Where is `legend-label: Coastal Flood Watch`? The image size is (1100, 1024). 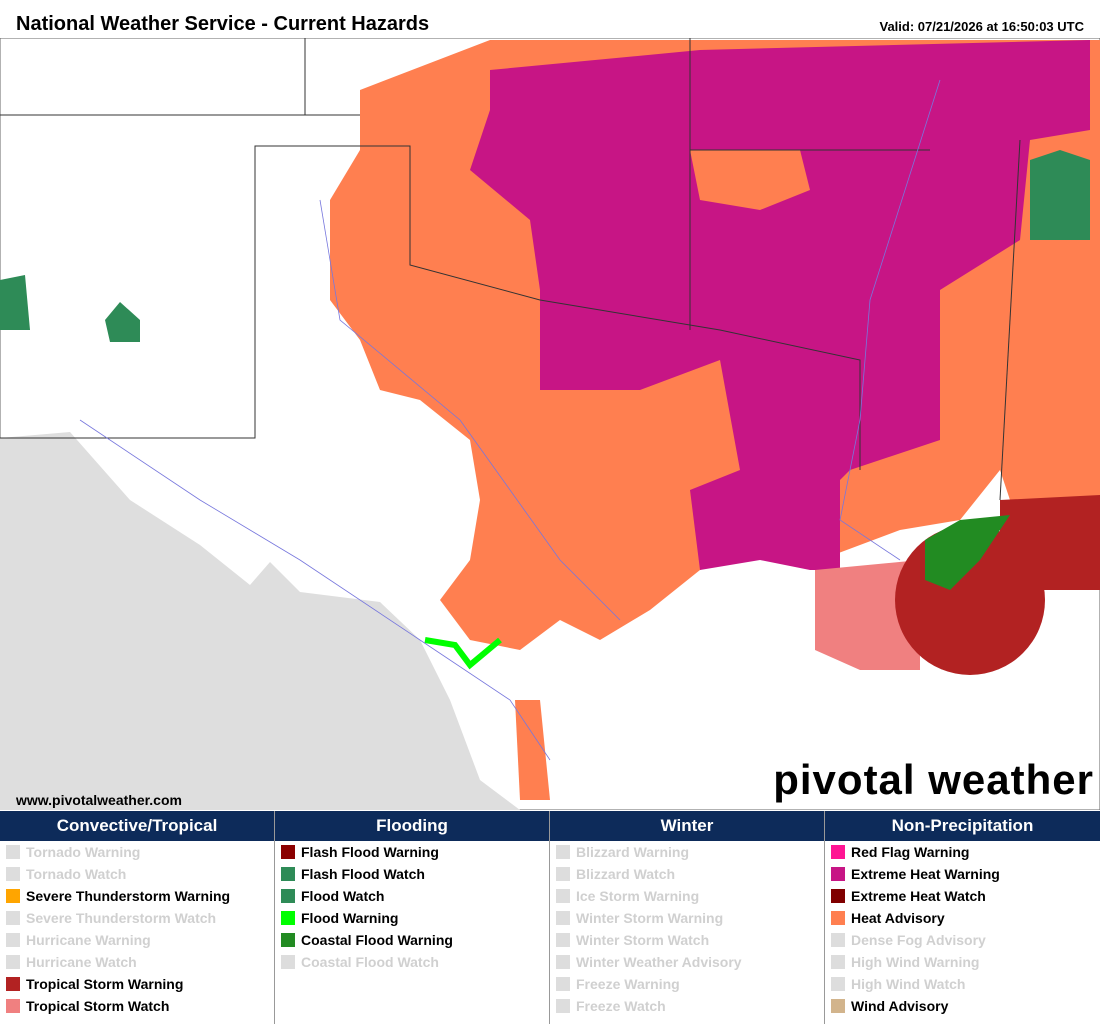
legend-label: Coastal Flood Watch is located at coordinates (370, 962).